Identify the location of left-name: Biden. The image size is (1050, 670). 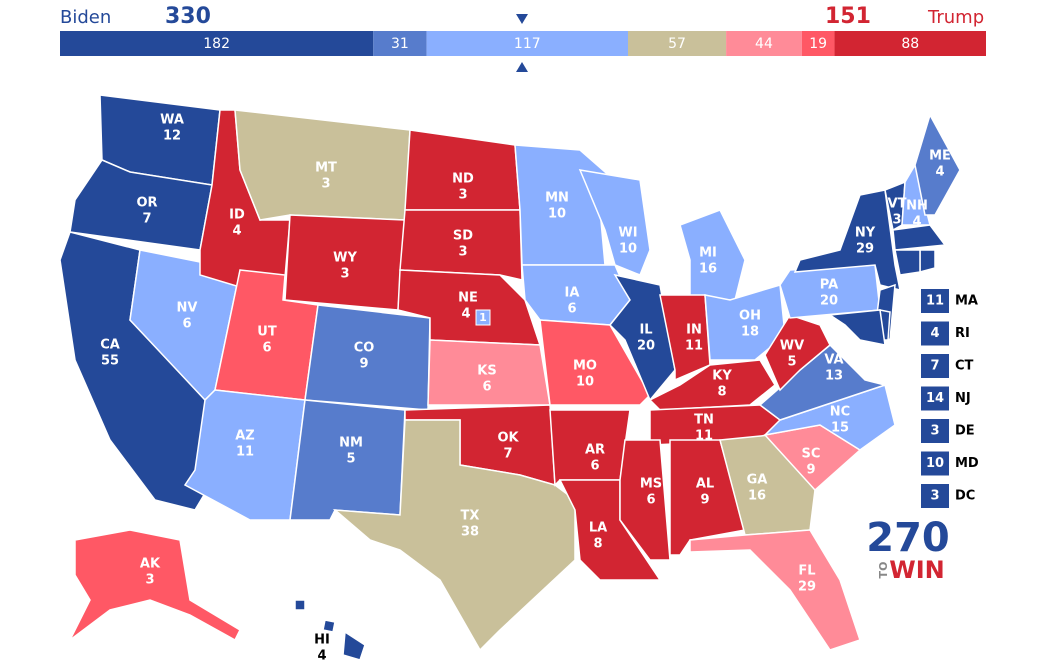
(85, 17).